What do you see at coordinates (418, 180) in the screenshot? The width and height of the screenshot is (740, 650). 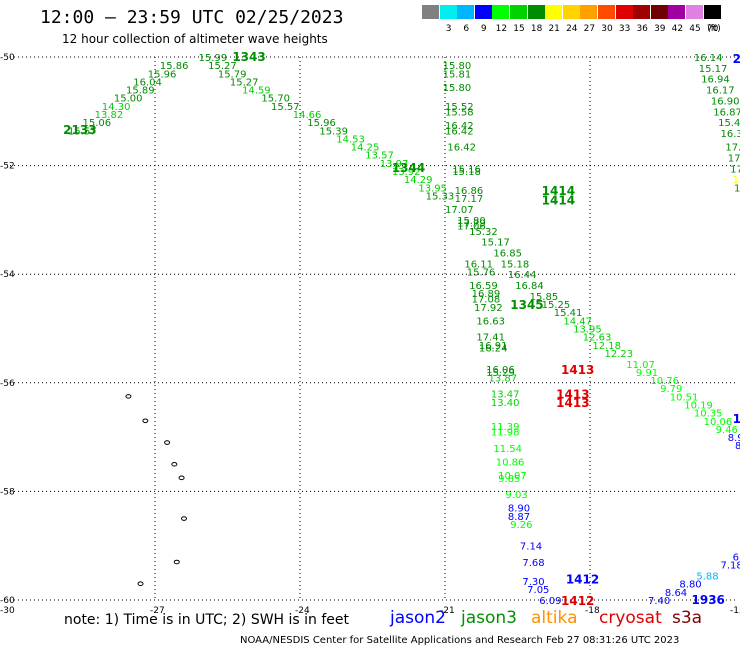 I see `wave-height-label: 14.29` at bounding box center [418, 180].